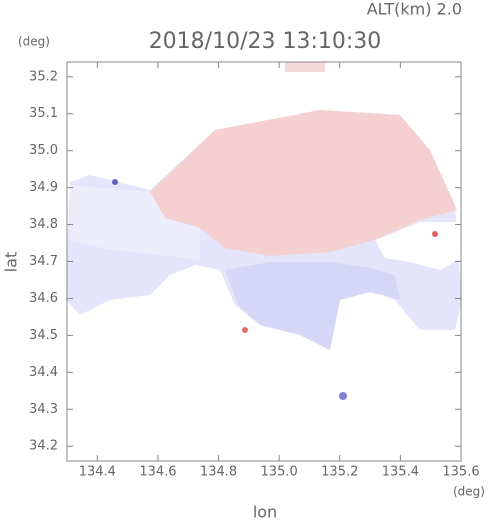 This screenshot has height=525, width=491. What do you see at coordinates (43, 113) in the screenshot?
I see `y-tick-label: 35.1` at bounding box center [43, 113].